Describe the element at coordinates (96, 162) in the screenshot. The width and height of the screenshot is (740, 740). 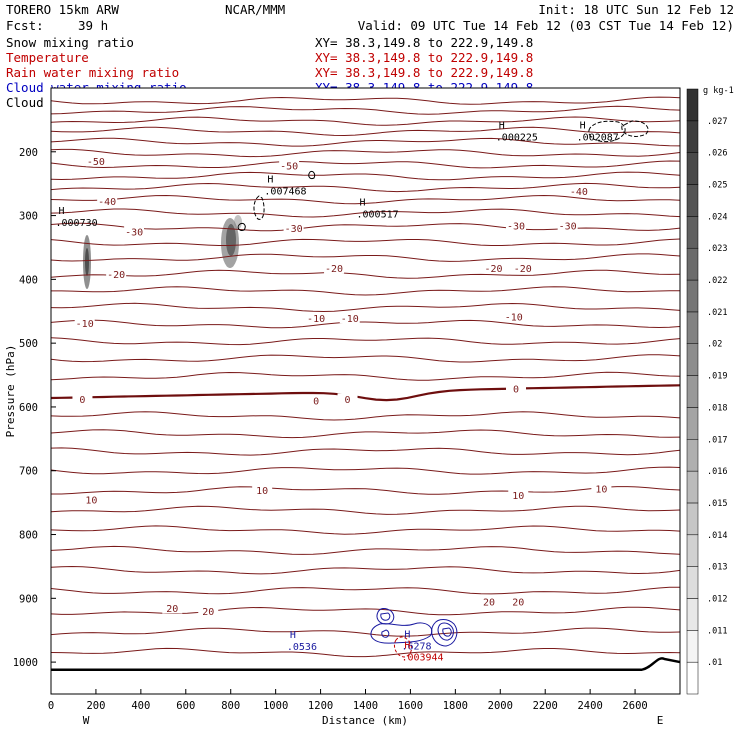
I see `temperature-label: -50` at that location.